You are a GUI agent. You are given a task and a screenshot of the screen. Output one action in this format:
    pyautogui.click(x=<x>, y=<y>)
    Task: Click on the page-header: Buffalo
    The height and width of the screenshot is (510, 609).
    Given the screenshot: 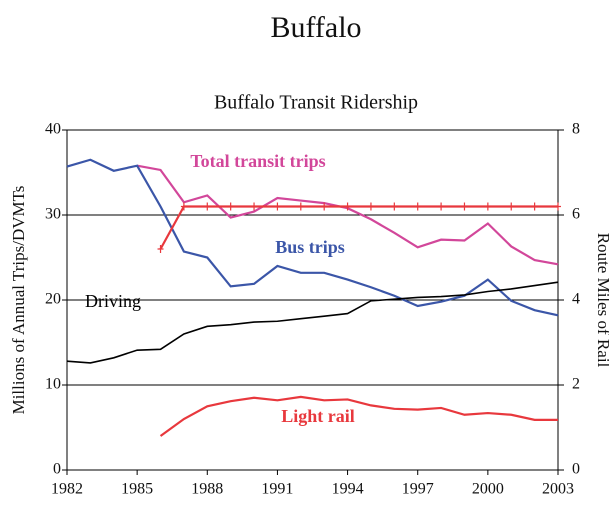 What is the action you would take?
    pyautogui.click(x=315, y=27)
    